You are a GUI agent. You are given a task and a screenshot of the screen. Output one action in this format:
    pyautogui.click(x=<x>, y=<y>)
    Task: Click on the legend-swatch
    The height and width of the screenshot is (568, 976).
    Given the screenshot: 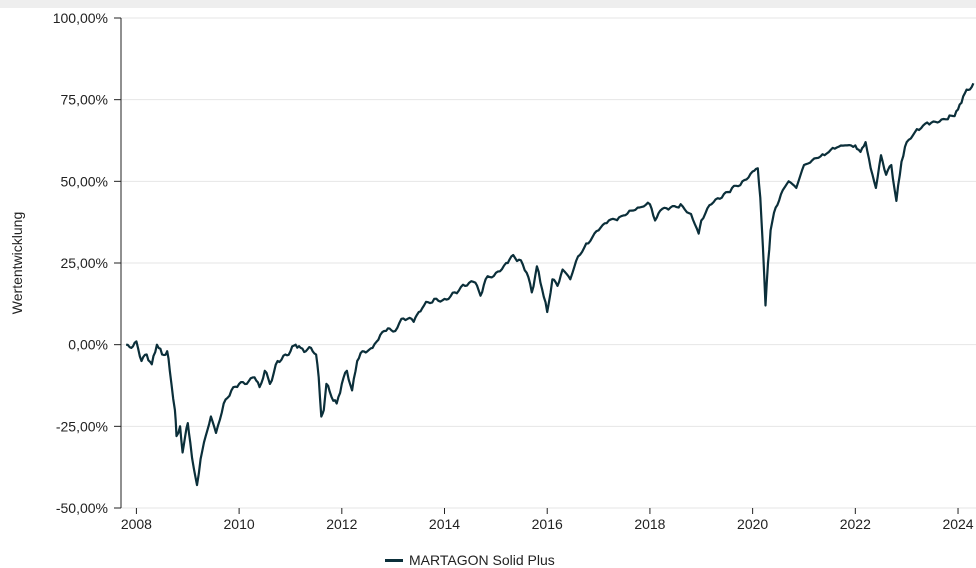 What is the action you would take?
    pyautogui.click(x=394, y=560)
    